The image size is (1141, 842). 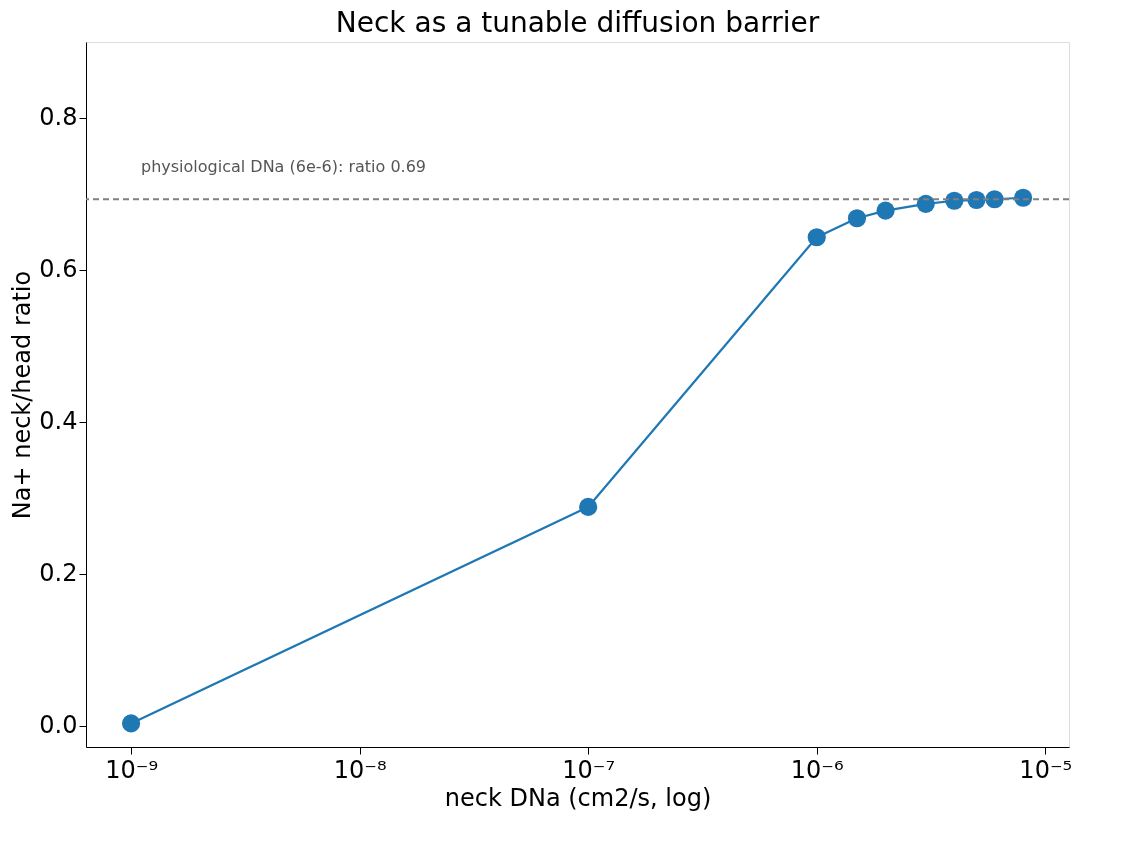 I want to click on y-axis-title: Na+ neck/head ratio, so click(x=22, y=395).